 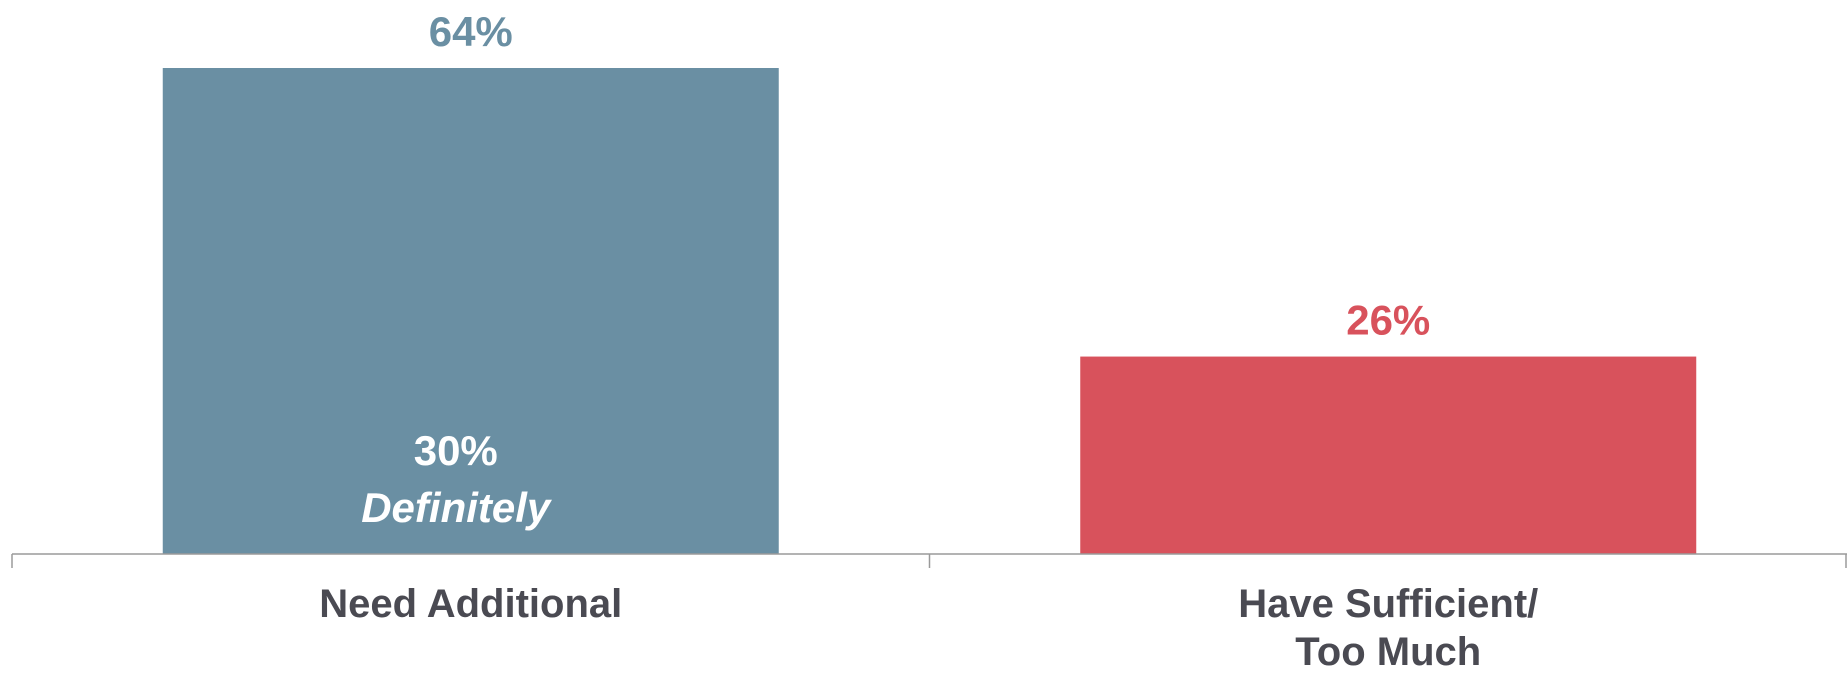 I want to click on category-label-2-line-2: Too Much, so click(x=1388, y=651).